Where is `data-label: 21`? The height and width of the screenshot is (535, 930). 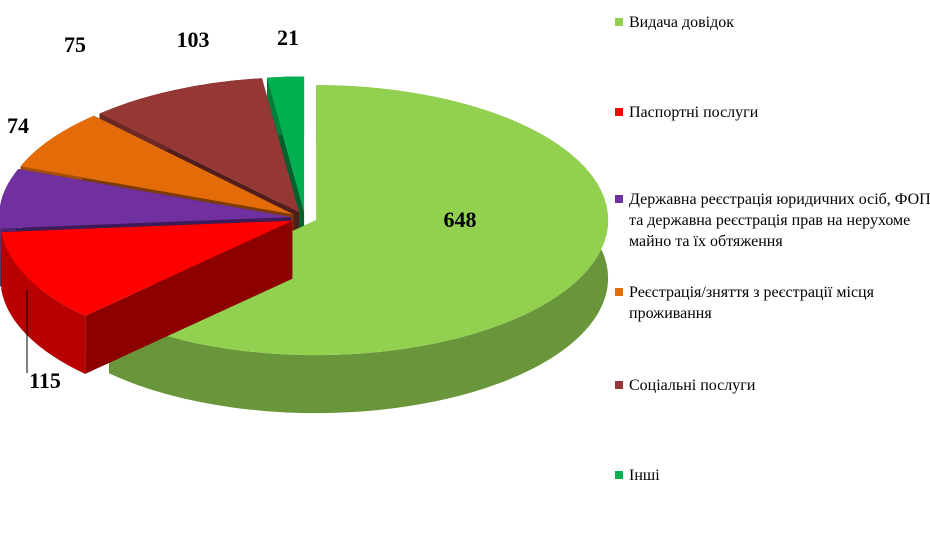 data-label: 21 is located at coordinates (288, 37).